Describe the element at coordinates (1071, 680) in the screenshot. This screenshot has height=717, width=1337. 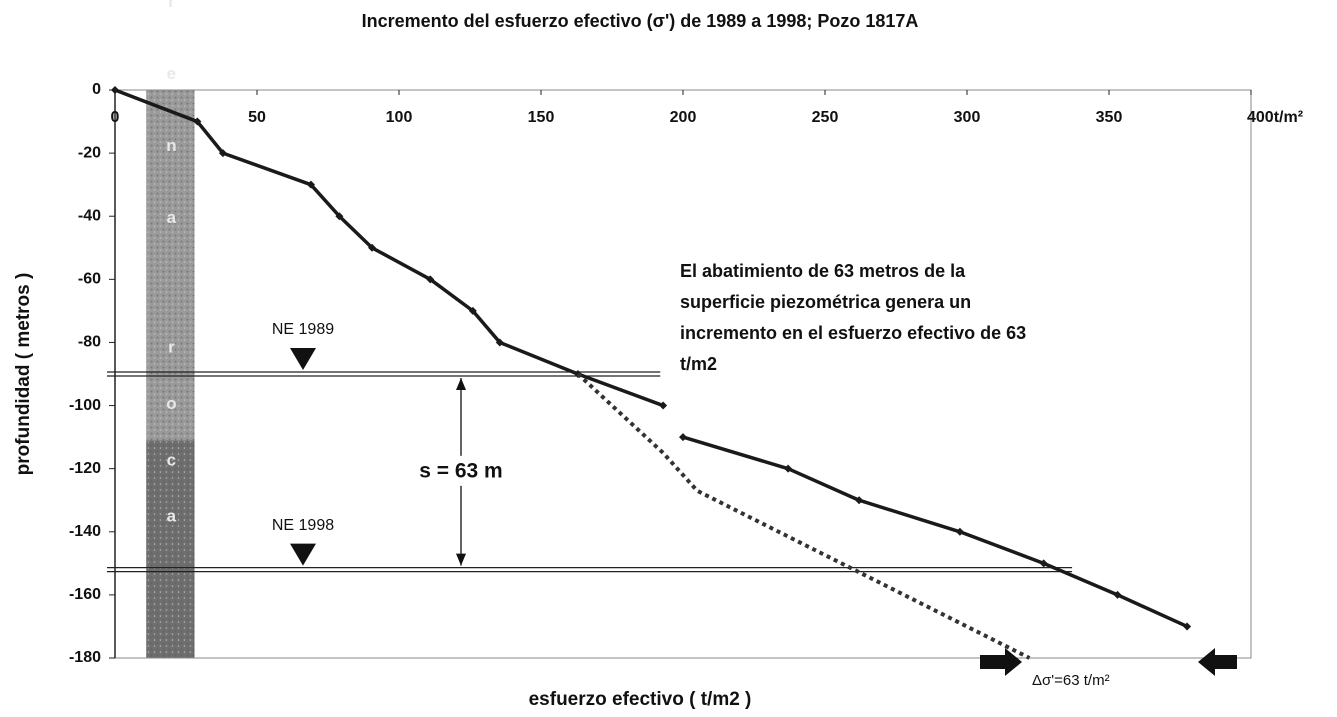
I see `delta-label: Δσ'=63 t/m²` at that location.